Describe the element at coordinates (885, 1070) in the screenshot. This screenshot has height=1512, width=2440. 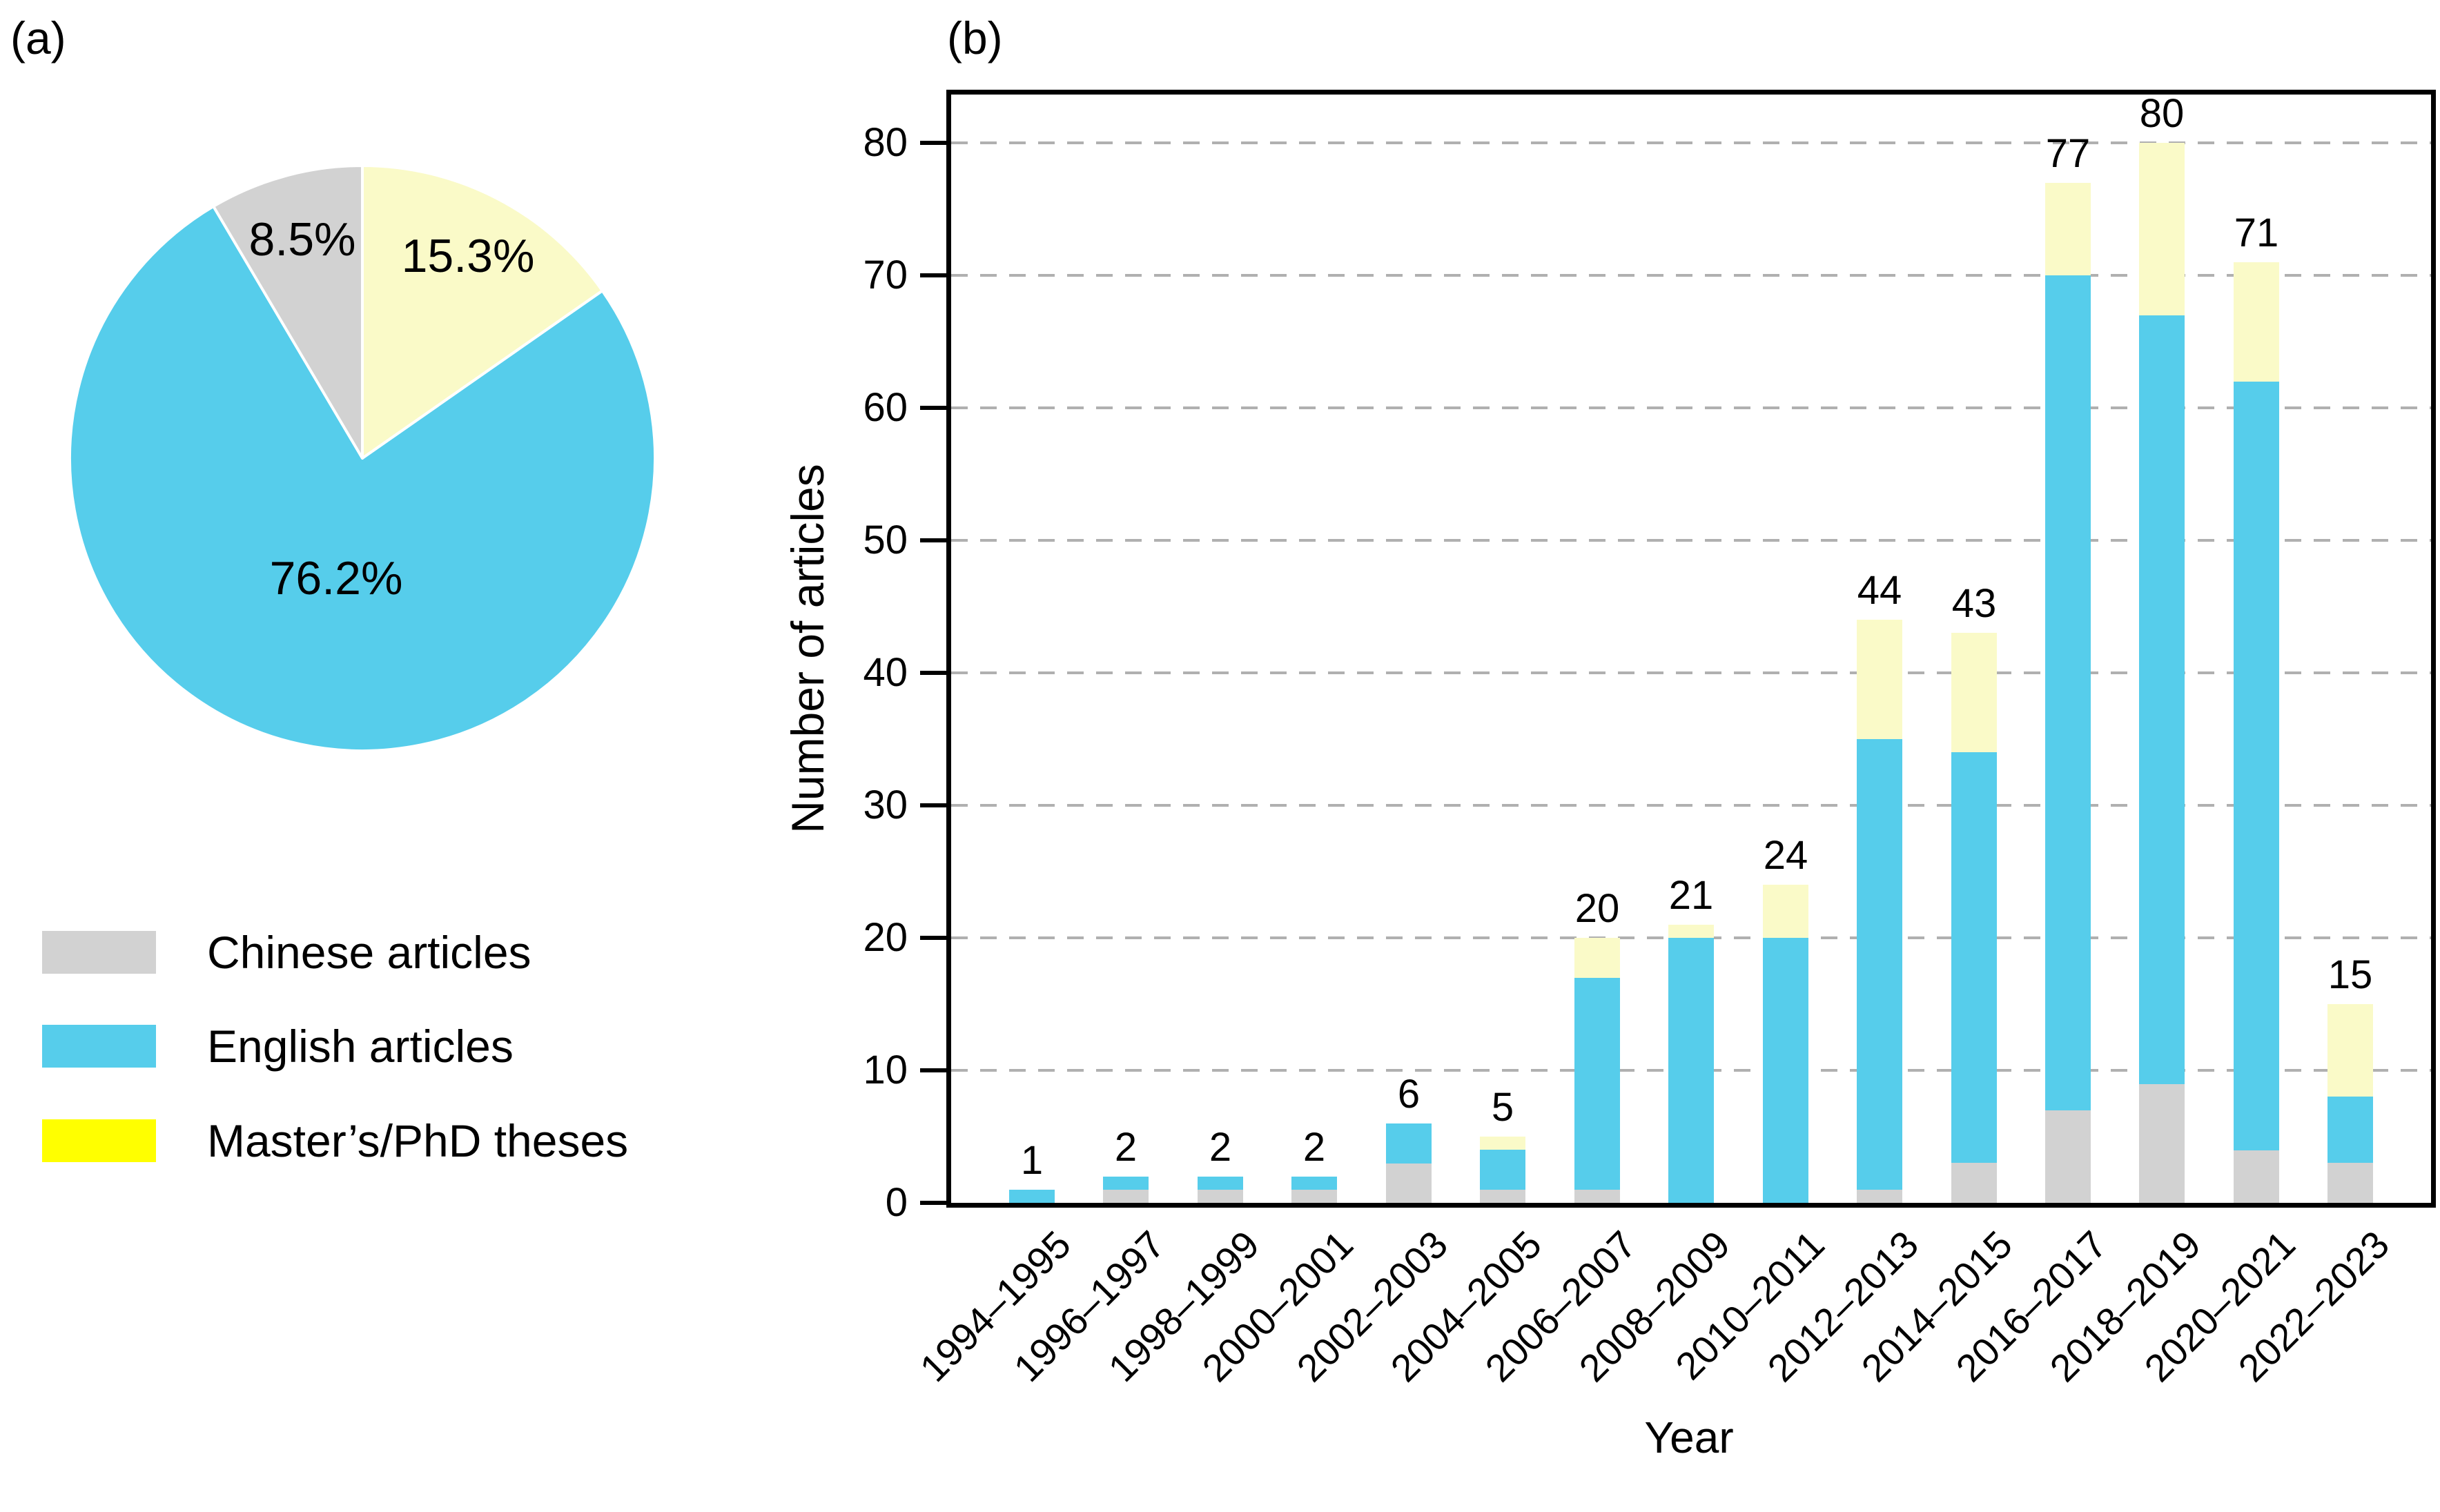
I see `y-tick-label-10: 10` at that location.